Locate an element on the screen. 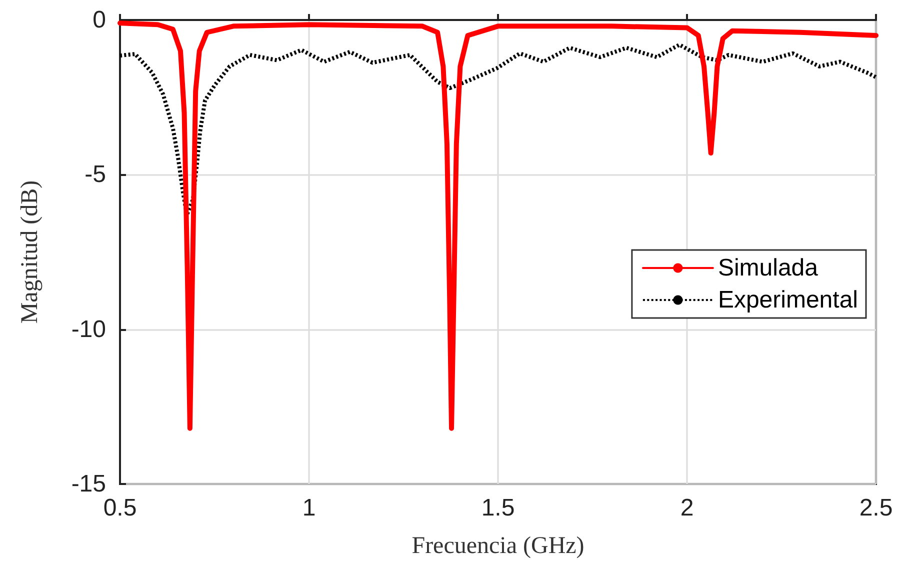 The image size is (904, 571). x-tick-label: 1 is located at coordinates (309, 508).